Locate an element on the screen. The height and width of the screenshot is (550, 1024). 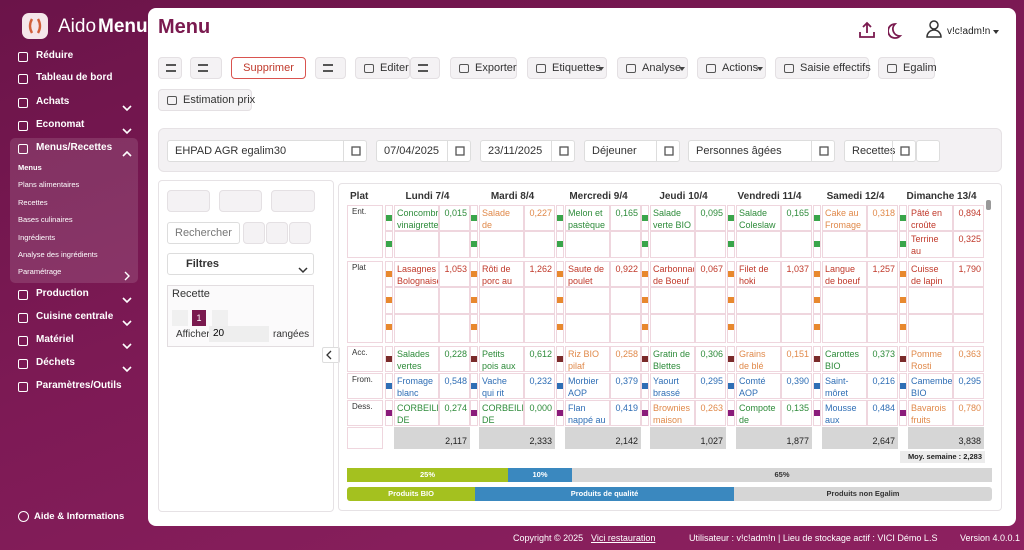
nav-item: Cuisine centrale is located at coordinates (75, 316).